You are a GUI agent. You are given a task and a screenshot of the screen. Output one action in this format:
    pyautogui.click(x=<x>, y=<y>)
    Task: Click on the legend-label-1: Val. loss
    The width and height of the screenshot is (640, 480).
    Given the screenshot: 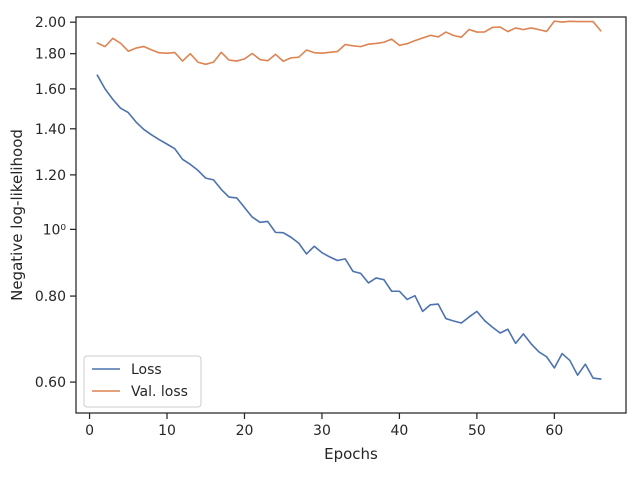 What is the action you would take?
    pyautogui.click(x=159, y=392)
    